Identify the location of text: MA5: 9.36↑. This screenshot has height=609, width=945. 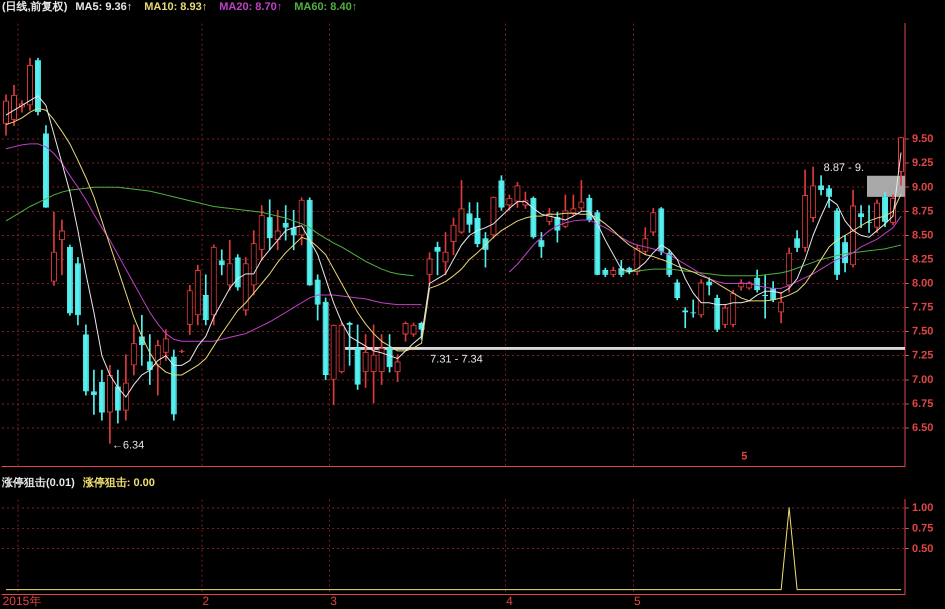
(103, 7).